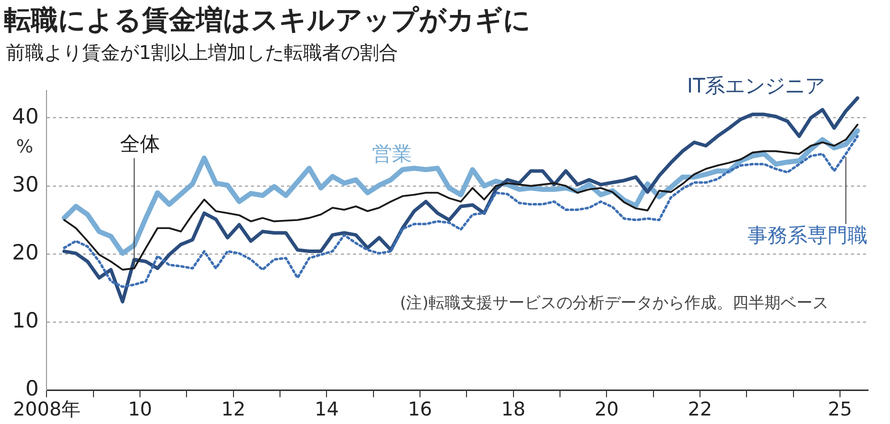 Image resolution: width=890 pixels, height=424 pixels. I want to click on y-tick-label: 30, so click(25, 184).